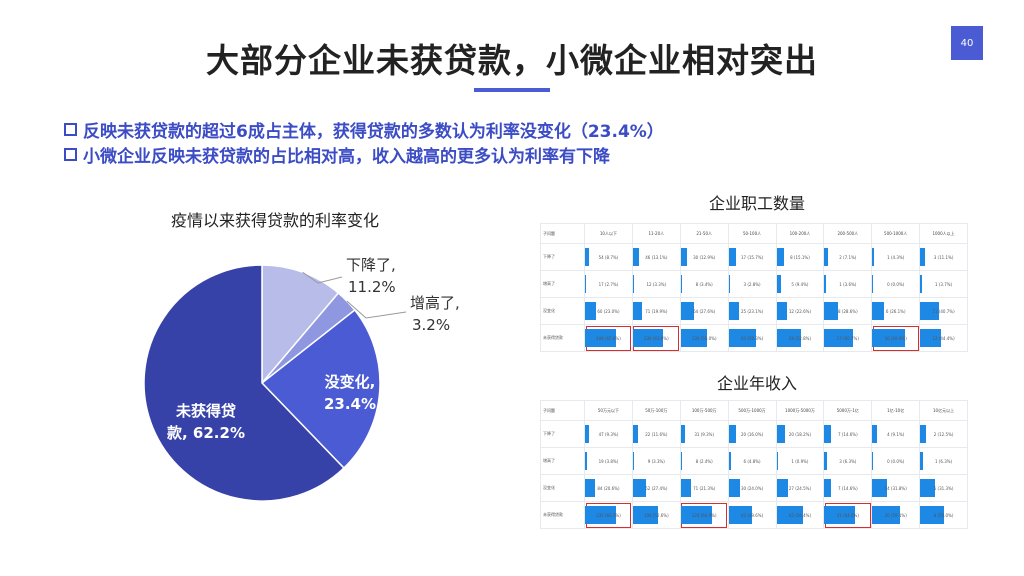 This screenshot has height=576, width=1024. I want to click on cell-value: 16 (69.6%), so click(895, 338).